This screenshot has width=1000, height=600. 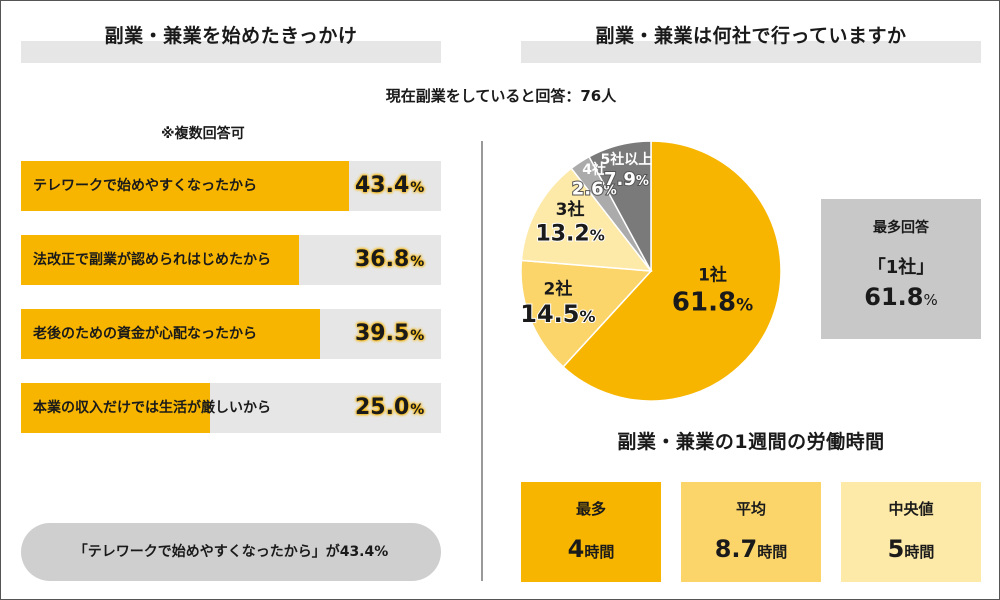 I want to click on bar-value-label: 25.0%, so click(x=389, y=409).